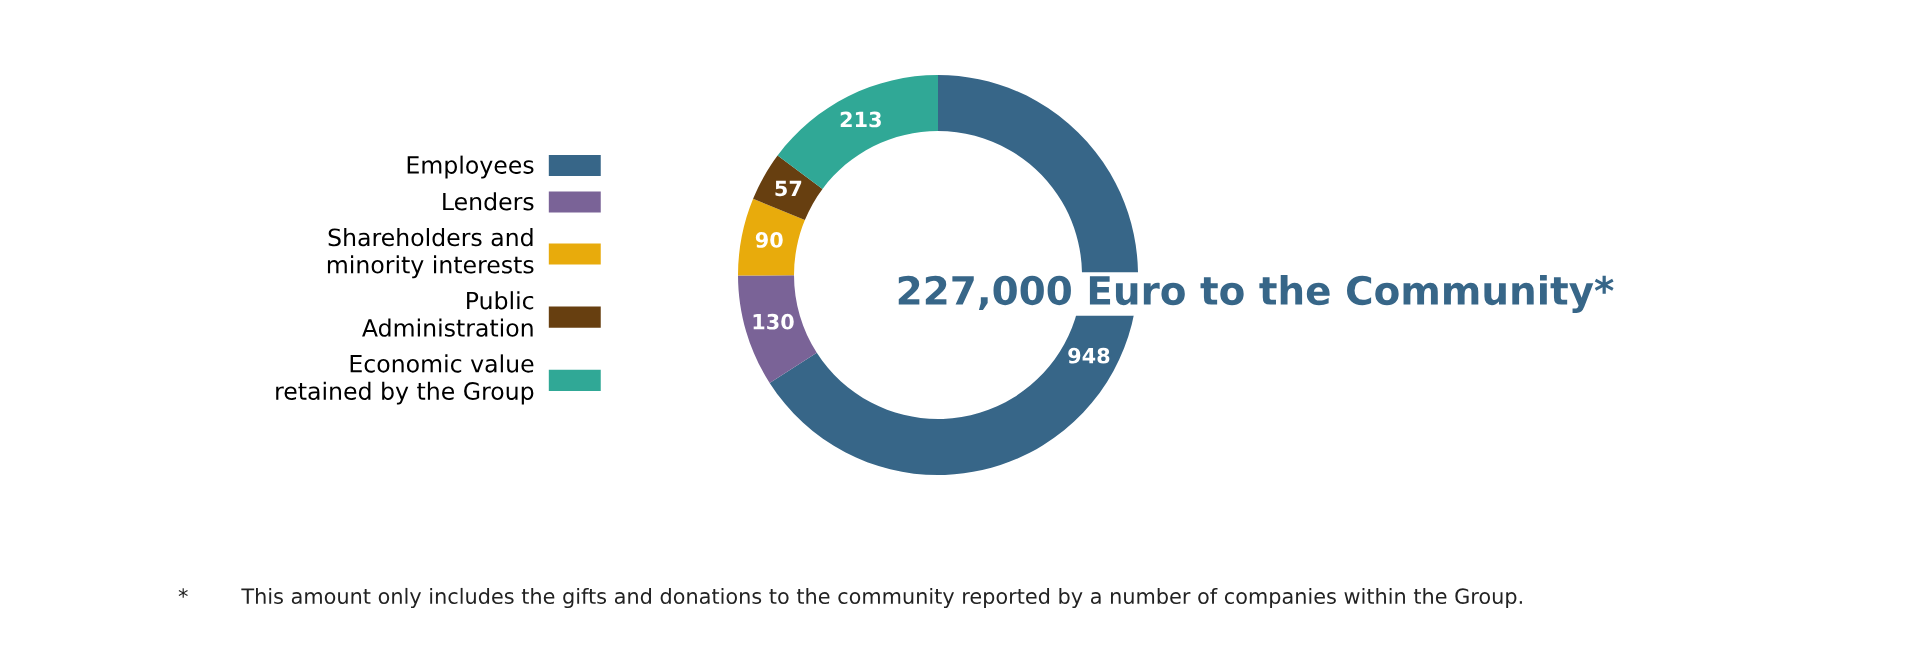 The image size is (1920, 666). I want to click on legend-label: Lenders, so click(488, 201).